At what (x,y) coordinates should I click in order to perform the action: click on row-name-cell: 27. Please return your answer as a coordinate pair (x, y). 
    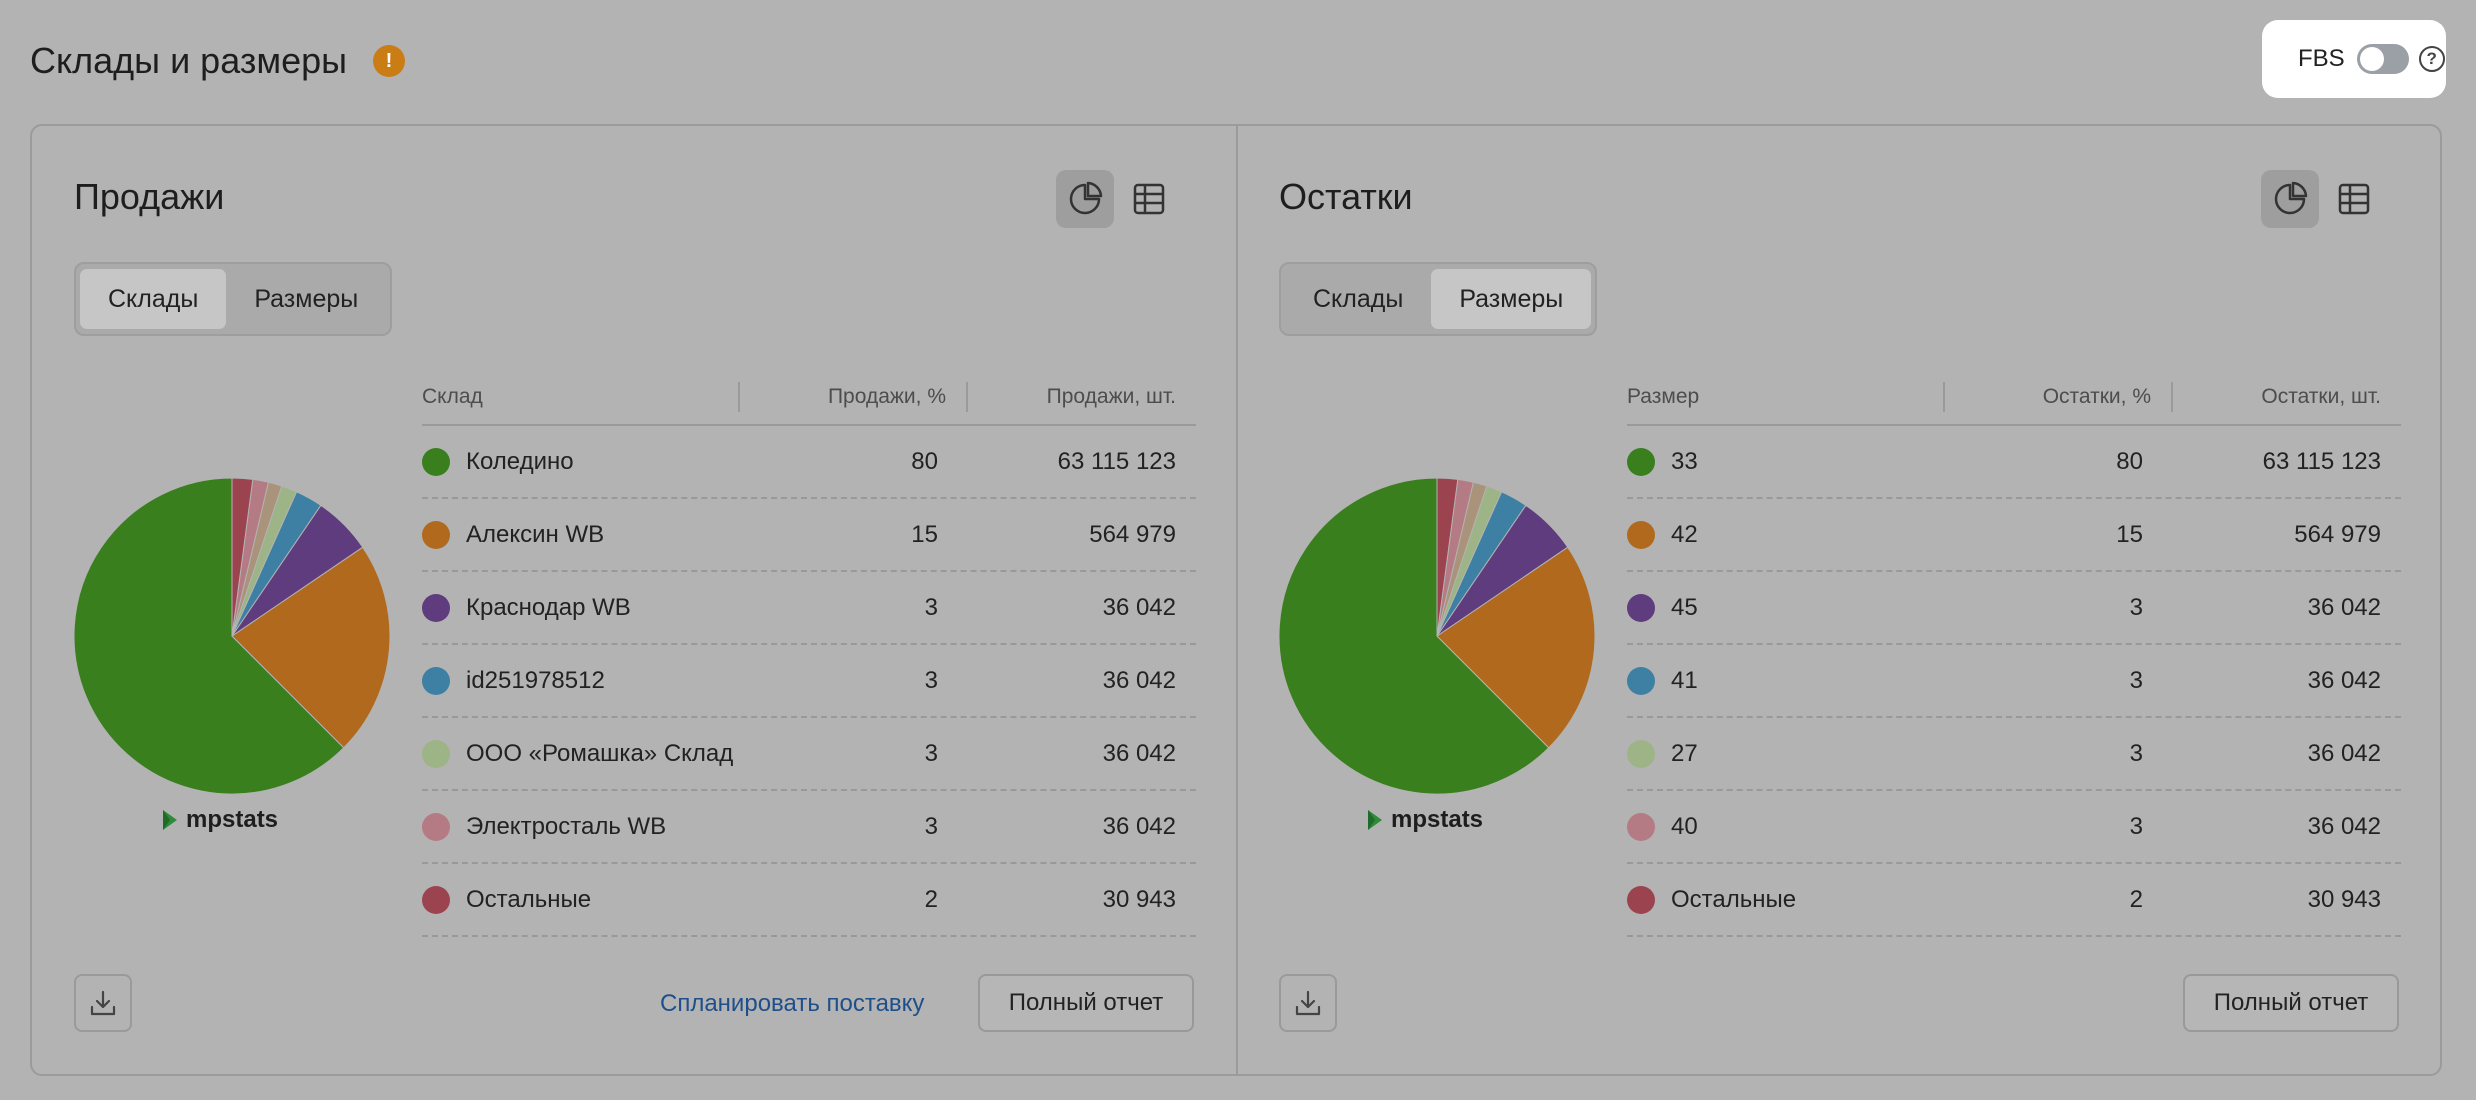
    Looking at the image, I should click on (1786, 753).